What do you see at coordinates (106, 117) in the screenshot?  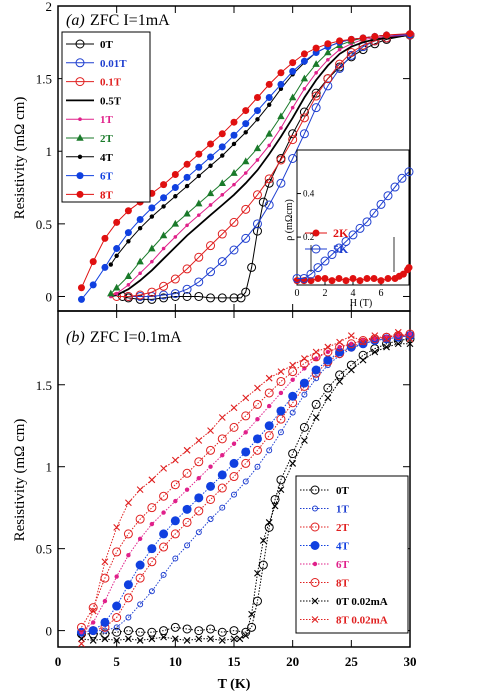 I see `legend-a: 0T 0.01T 0.1T 0.5T 1T 2T 4T 6T 8T` at bounding box center [106, 117].